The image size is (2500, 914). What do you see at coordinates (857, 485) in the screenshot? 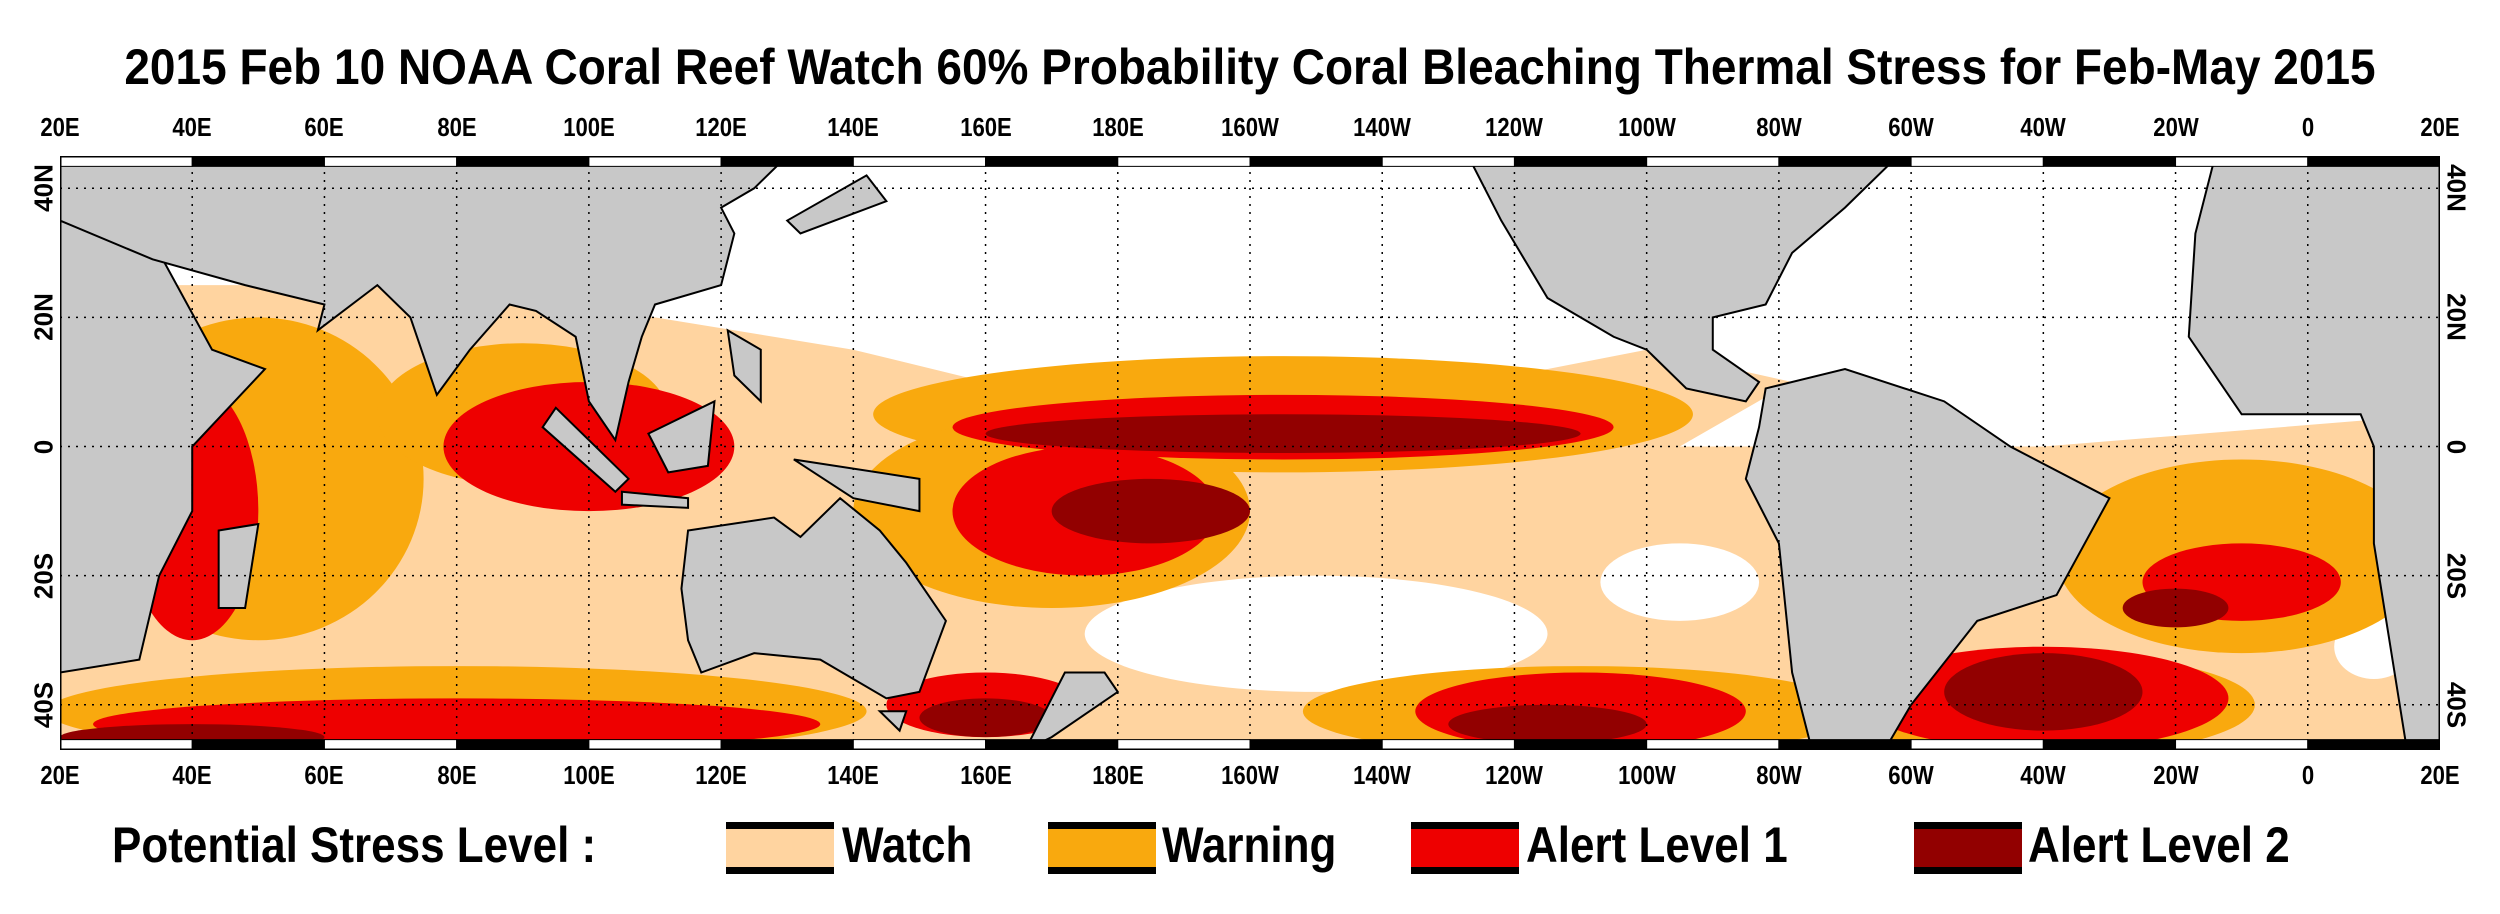
I see `new-guinea` at bounding box center [857, 485].